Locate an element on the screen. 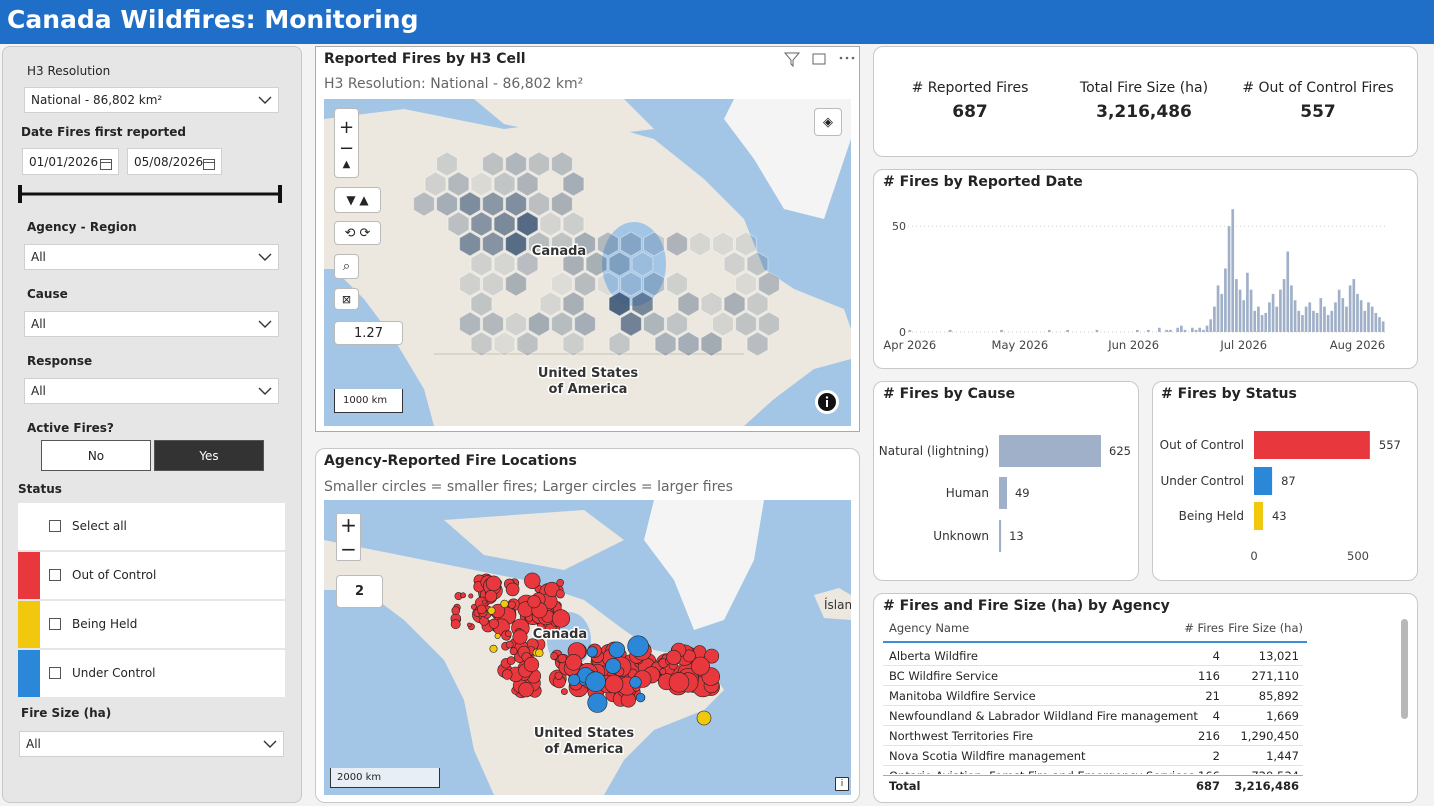  zoom-control: + − ▲ is located at coordinates (346, 143).